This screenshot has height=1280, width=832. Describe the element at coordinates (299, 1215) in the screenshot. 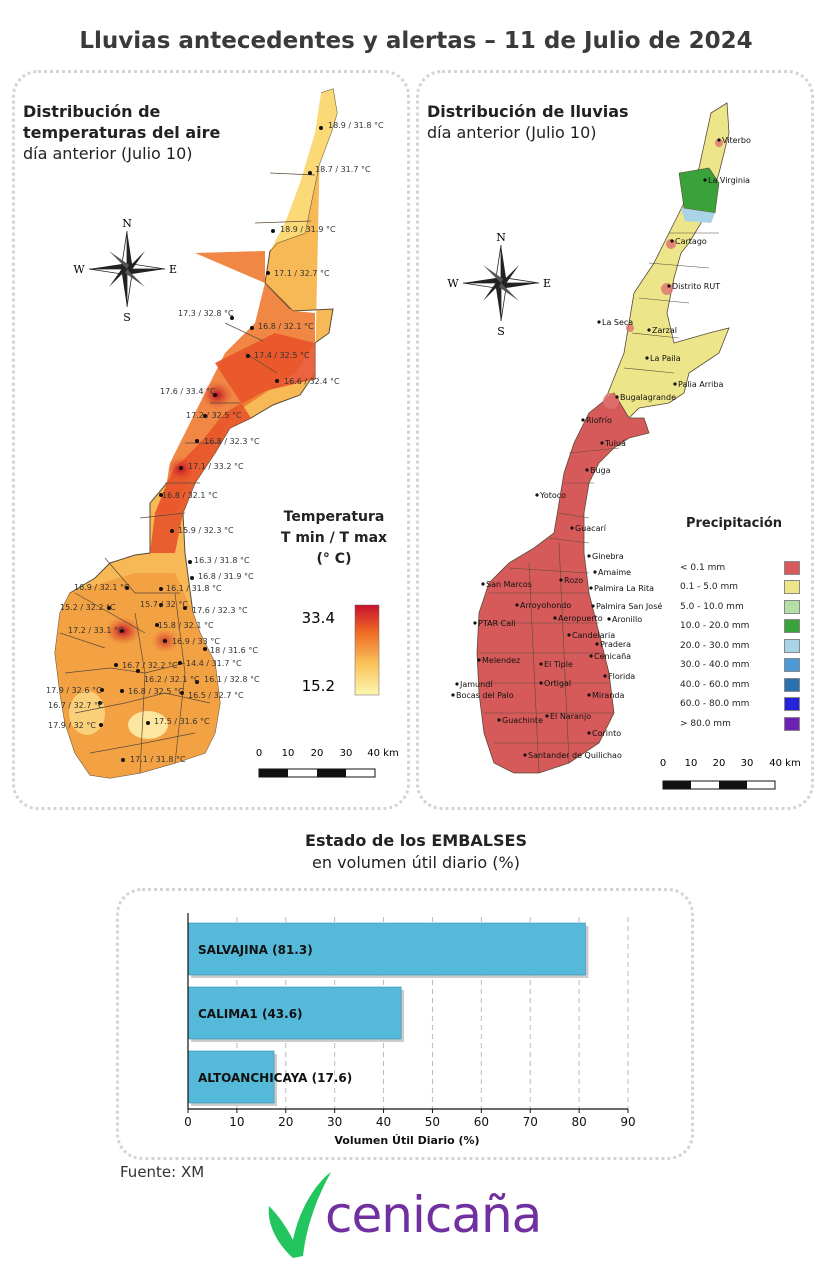

I see `leaf-icon` at that location.